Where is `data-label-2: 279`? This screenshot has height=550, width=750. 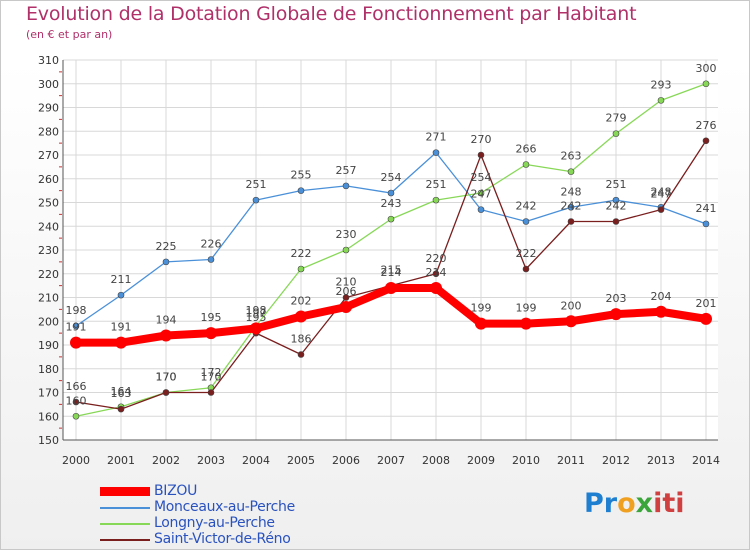
data-label-2: 279 is located at coordinates (616, 118).